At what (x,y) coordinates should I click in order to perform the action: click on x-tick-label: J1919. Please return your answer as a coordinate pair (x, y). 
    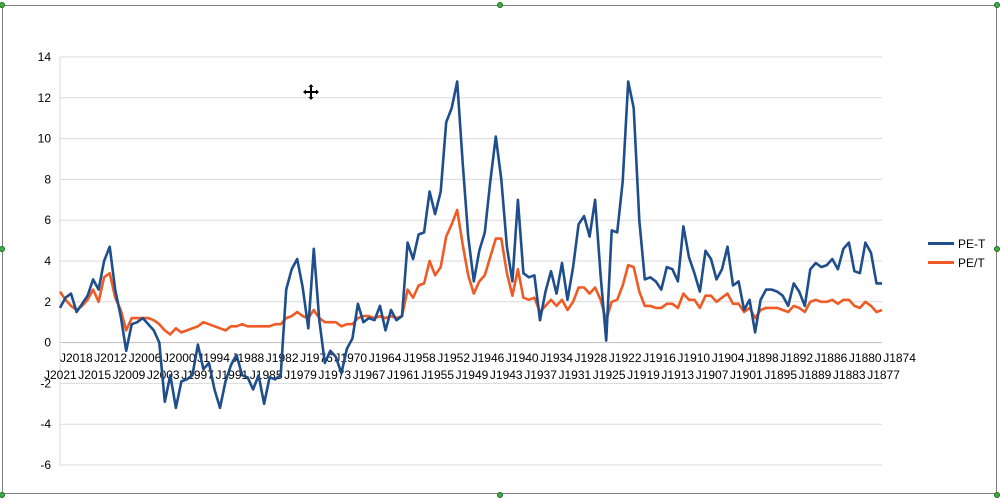
    Looking at the image, I should click on (643, 375).